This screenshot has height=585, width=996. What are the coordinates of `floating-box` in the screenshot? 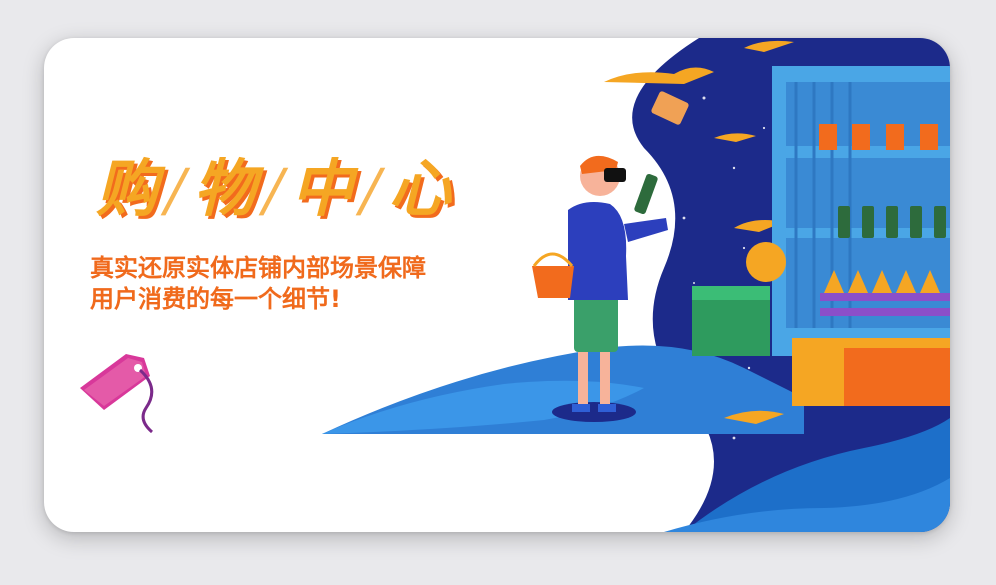 It's located at (670, 108).